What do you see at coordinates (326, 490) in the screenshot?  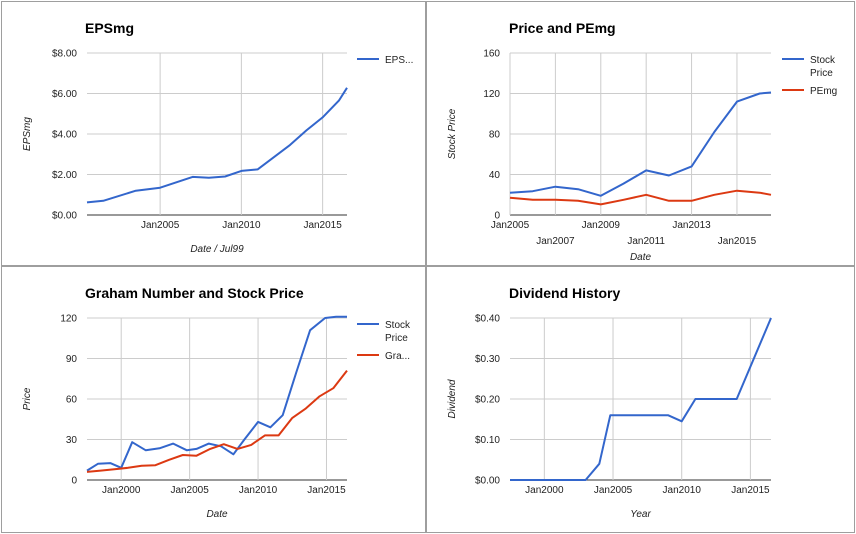 I see `graham-x-tick-label: Jan2015` at bounding box center [326, 490].